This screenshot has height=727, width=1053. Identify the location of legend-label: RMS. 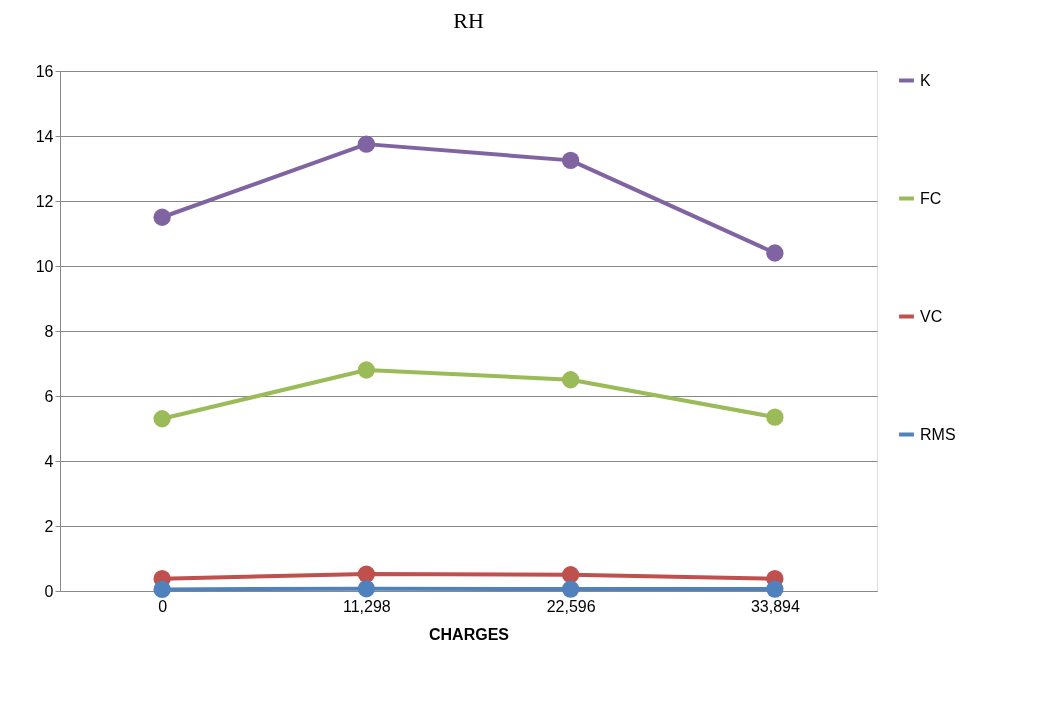
(938, 434).